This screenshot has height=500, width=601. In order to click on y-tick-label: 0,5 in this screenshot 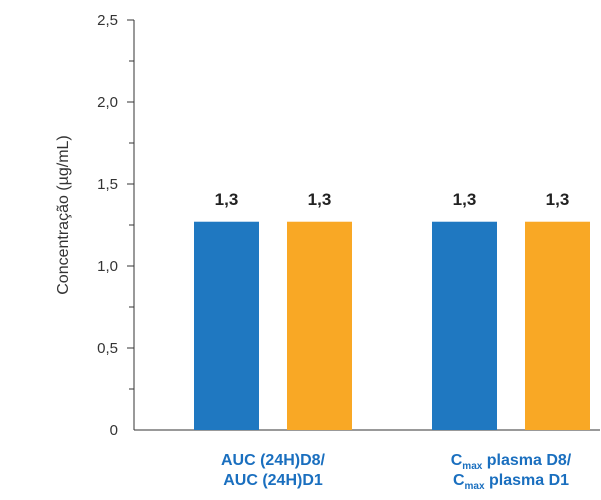, I will do `click(107, 348)`.